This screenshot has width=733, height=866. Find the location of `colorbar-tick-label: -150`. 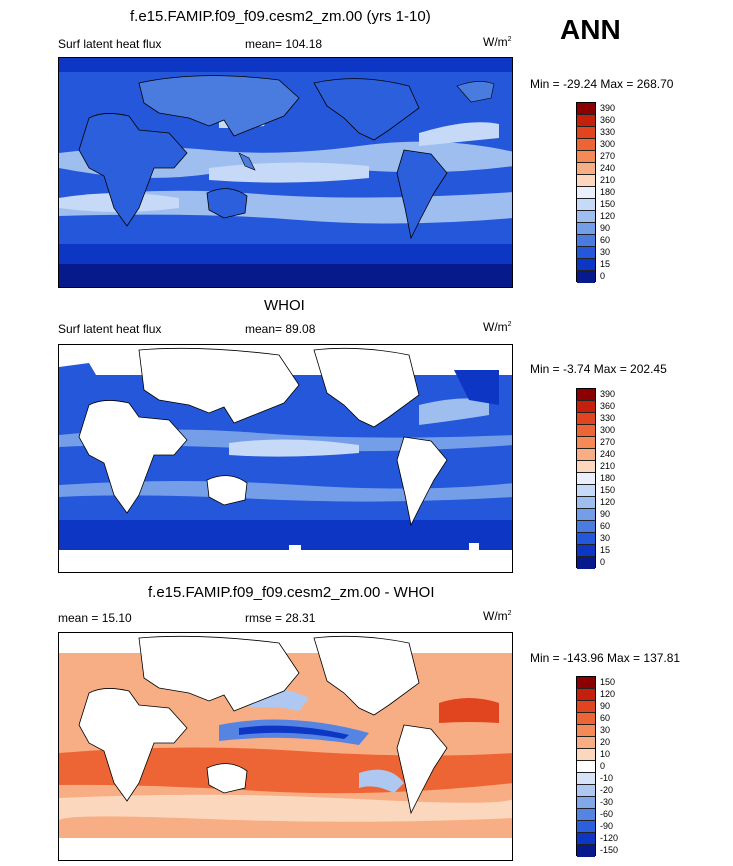

colorbar-tick-label: -150 is located at coordinates (609, 850).